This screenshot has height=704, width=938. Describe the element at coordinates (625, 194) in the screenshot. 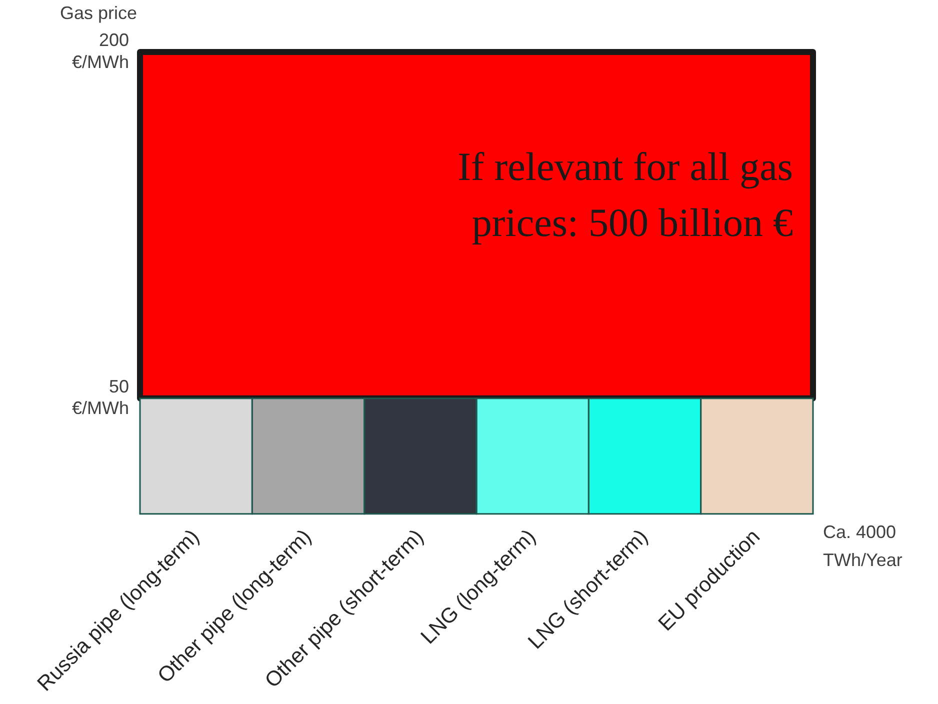

I see `band-label: If relevant for all gas prices: 500 billion €` at that location.